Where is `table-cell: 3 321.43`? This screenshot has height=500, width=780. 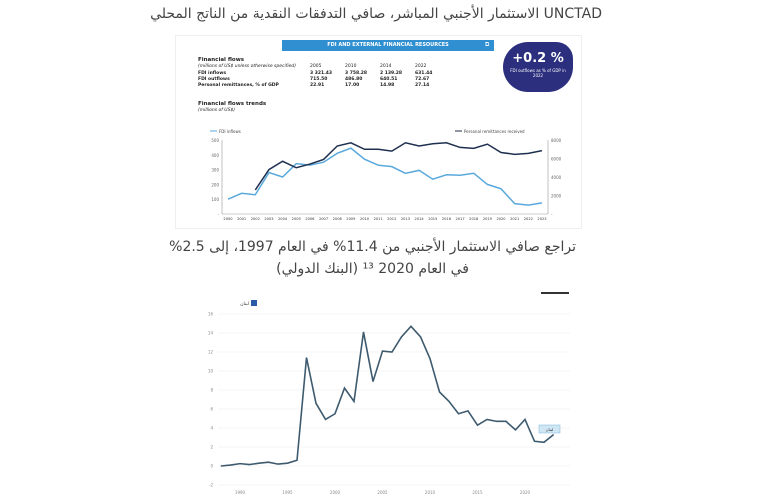 table-cell: 3 321.43 is located at coordinates (321, 73).